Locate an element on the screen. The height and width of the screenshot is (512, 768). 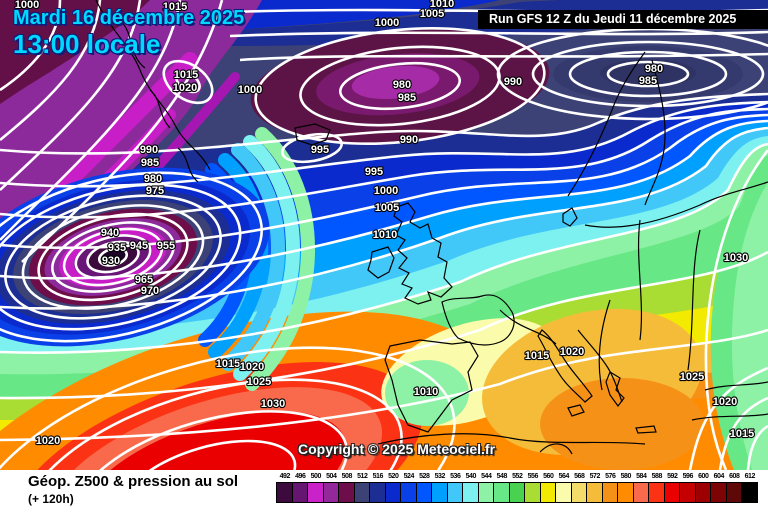
pressure-label: 975 is located at coordinates (155, 191).